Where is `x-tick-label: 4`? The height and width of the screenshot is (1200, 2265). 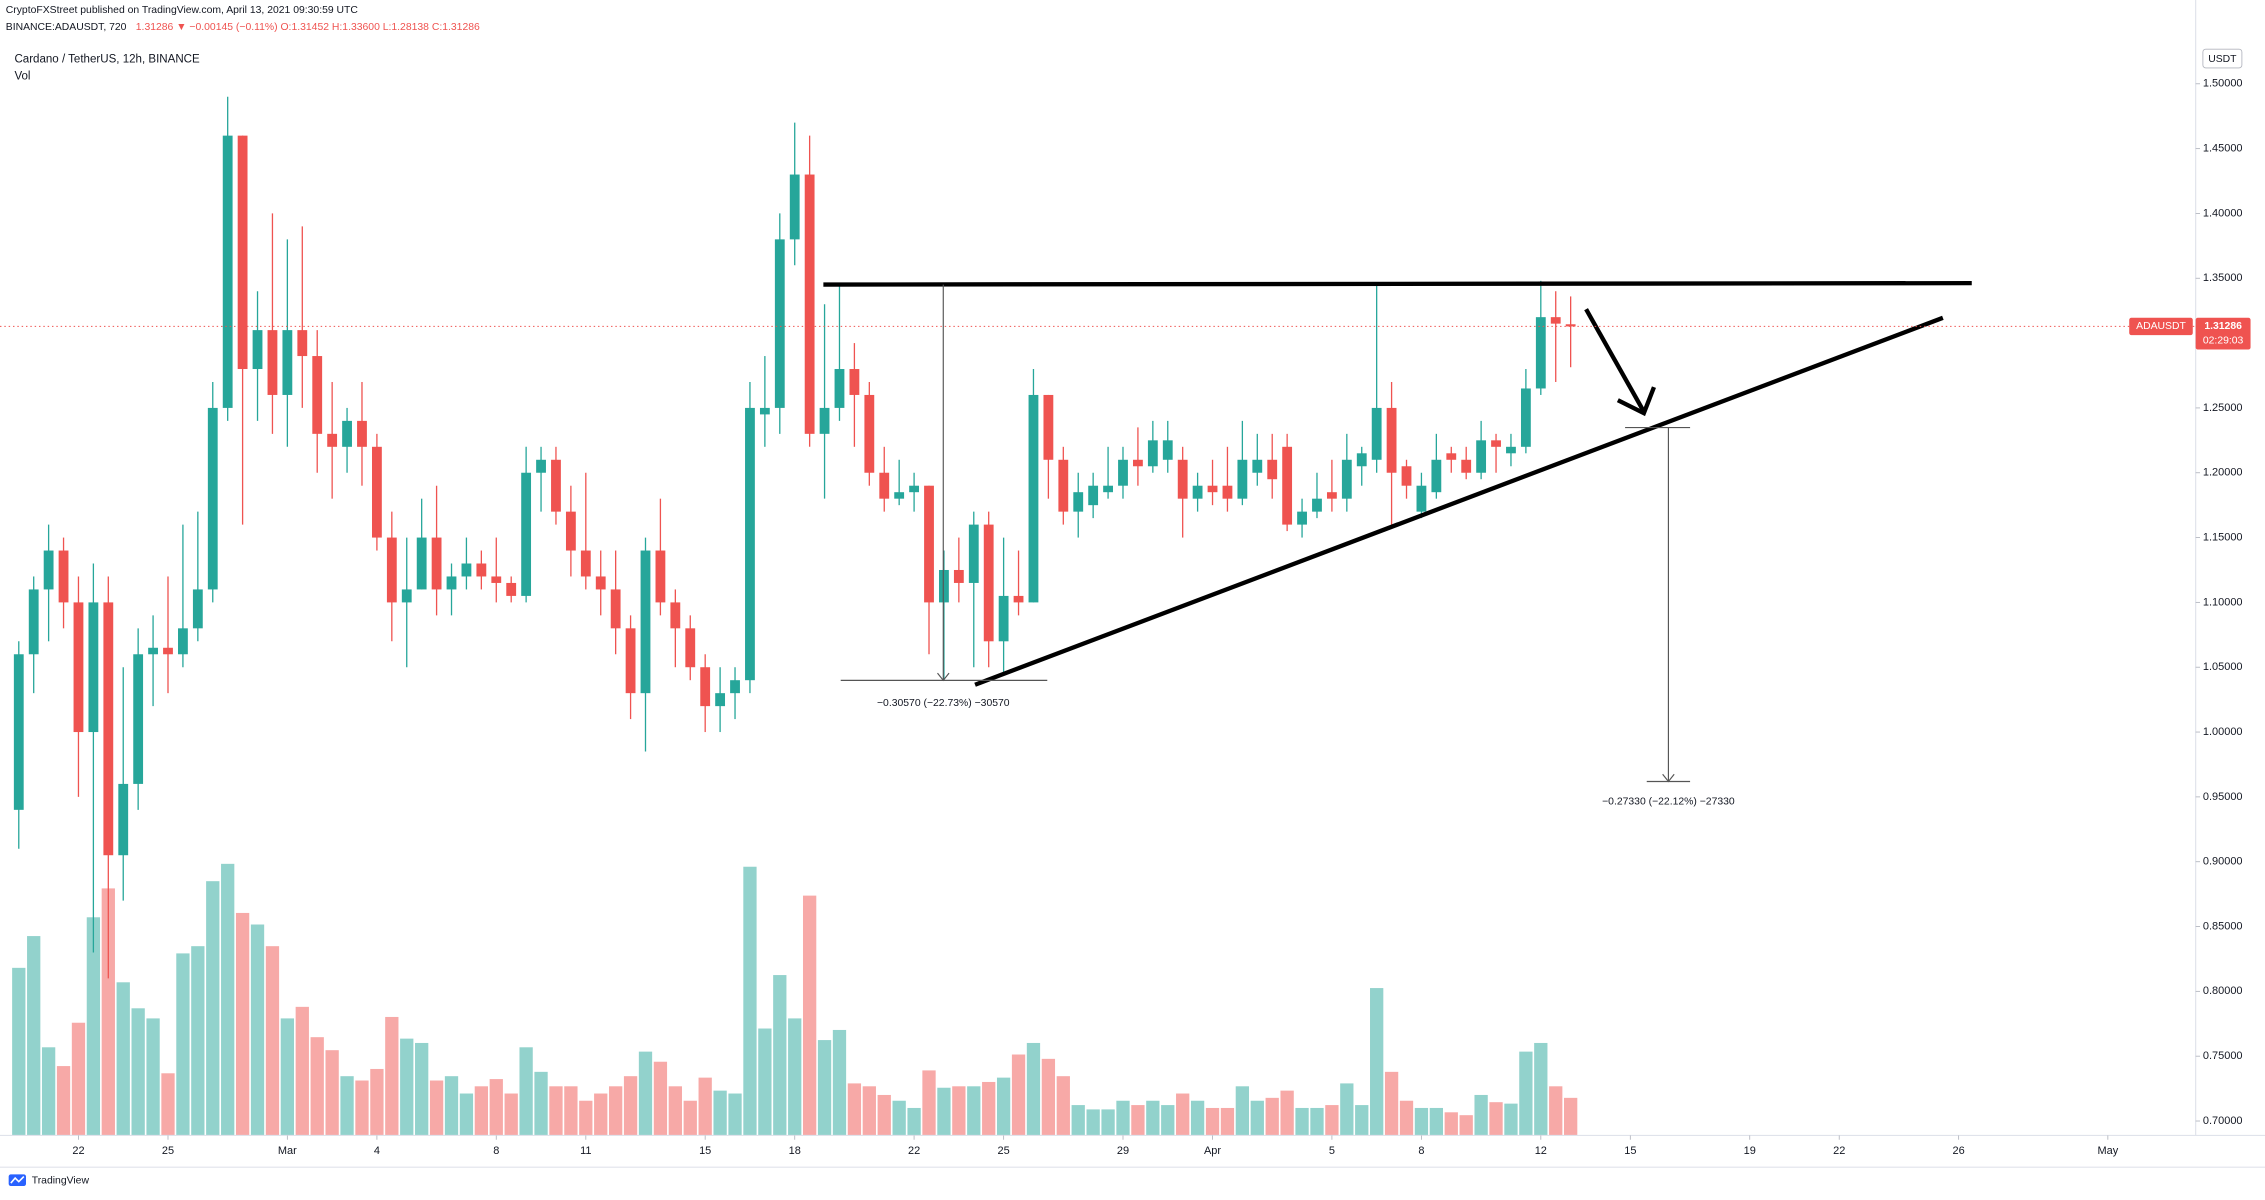
x-tick-label: 4 is located at coordinates (377, 1151).